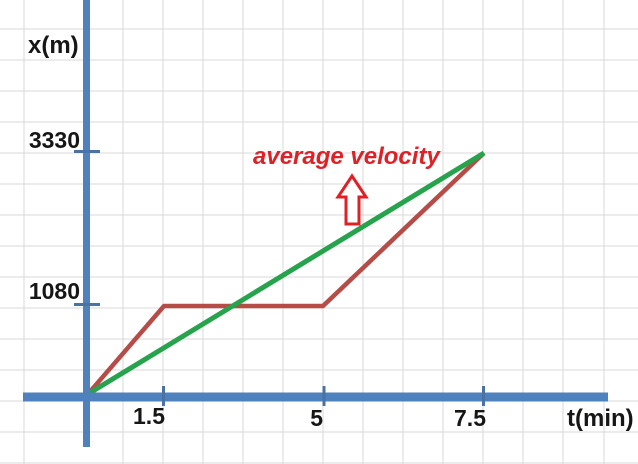 Image resolution: width=638 pixels, height=464 pixels. Describe the element at coordinates (347, 156) in the screenshot. I see `annotation-label: average velocity` at that location.